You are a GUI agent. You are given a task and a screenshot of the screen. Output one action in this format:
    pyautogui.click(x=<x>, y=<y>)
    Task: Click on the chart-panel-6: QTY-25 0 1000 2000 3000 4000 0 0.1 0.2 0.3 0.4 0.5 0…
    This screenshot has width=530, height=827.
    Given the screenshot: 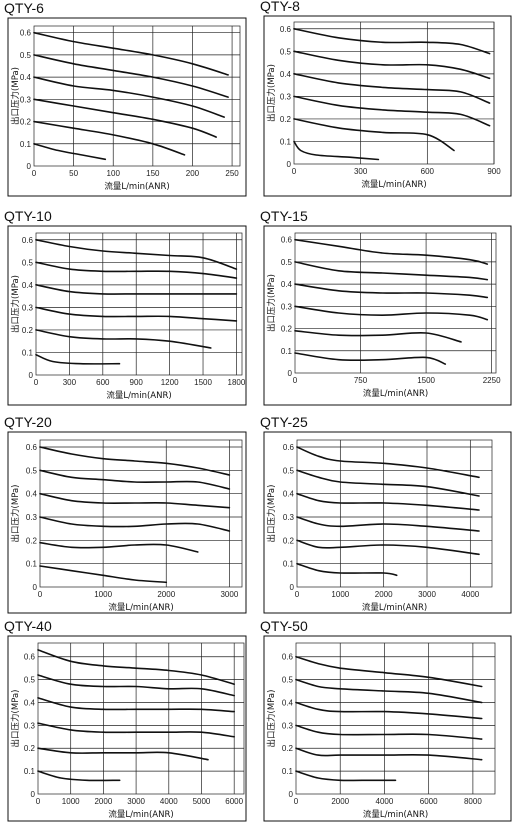 What is the action you would take?
    pyautogui.click(x=386, y=514)
    